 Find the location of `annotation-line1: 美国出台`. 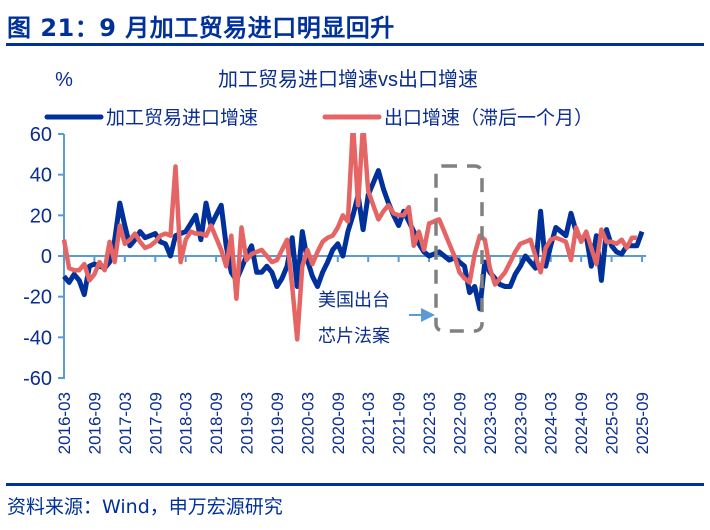

annotation-line1: 美国出台 is located at coordinates (354, 300).